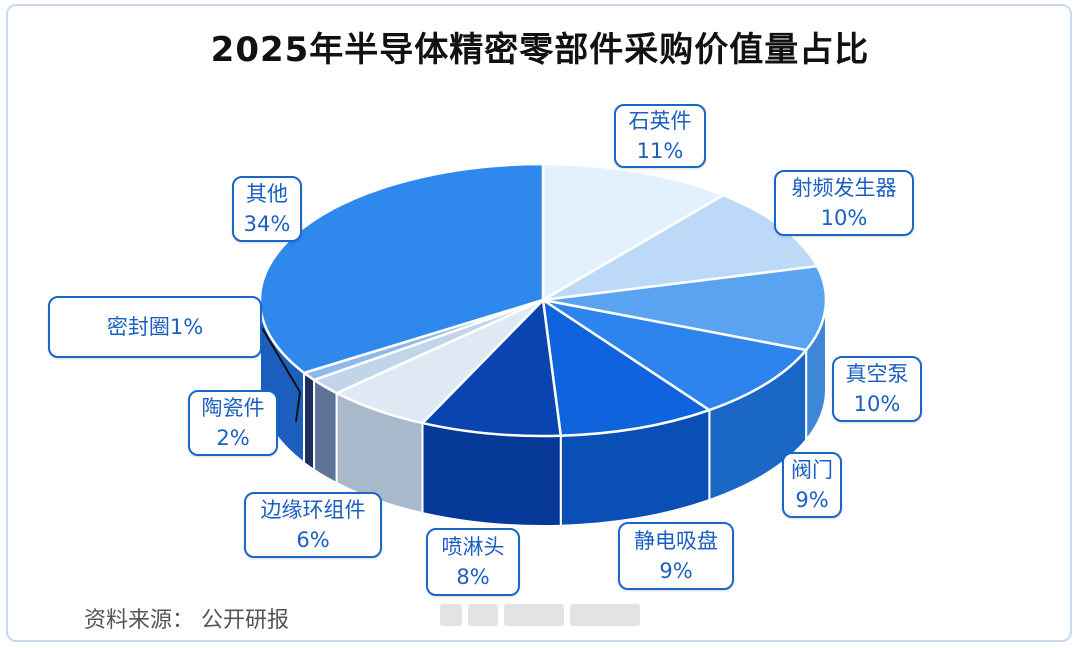  I want to click on callout-shower-percent: 8%, so click(473, 577).